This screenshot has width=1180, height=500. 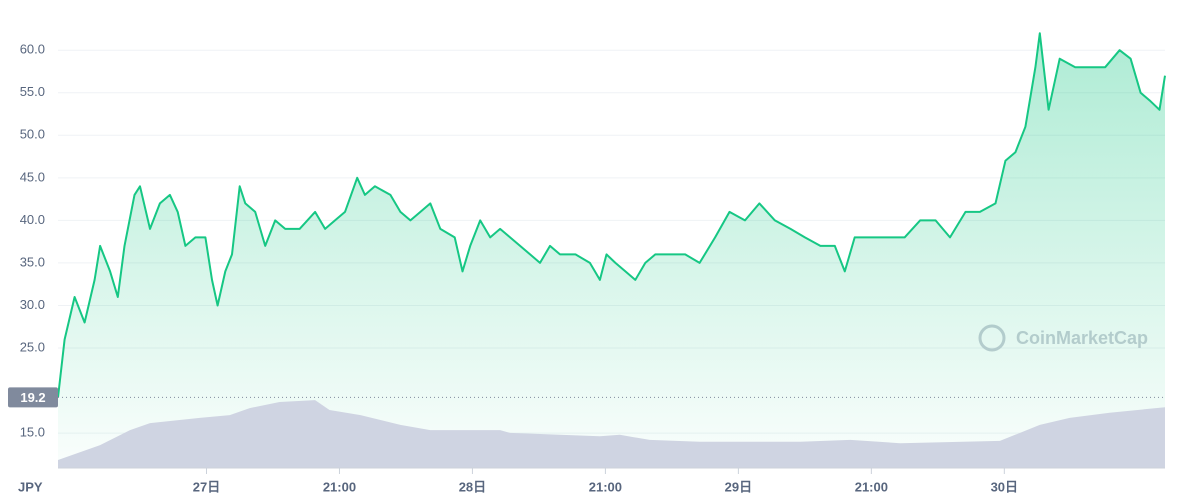 What do you see at coordinates (611, 434) in the screenshot?
I see `volume-area` at bounding box center [611, 434].